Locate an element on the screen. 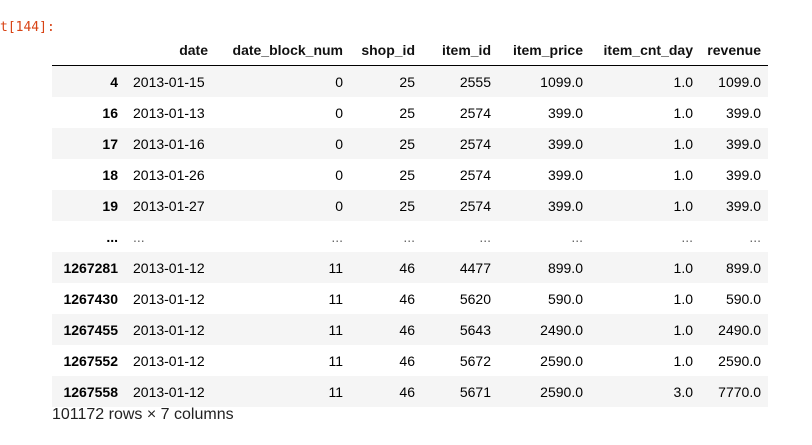  table-row: 16 2013-01-13 0 25 2574 399.0 1.0 399.0 is located at coordinates (410, 112).